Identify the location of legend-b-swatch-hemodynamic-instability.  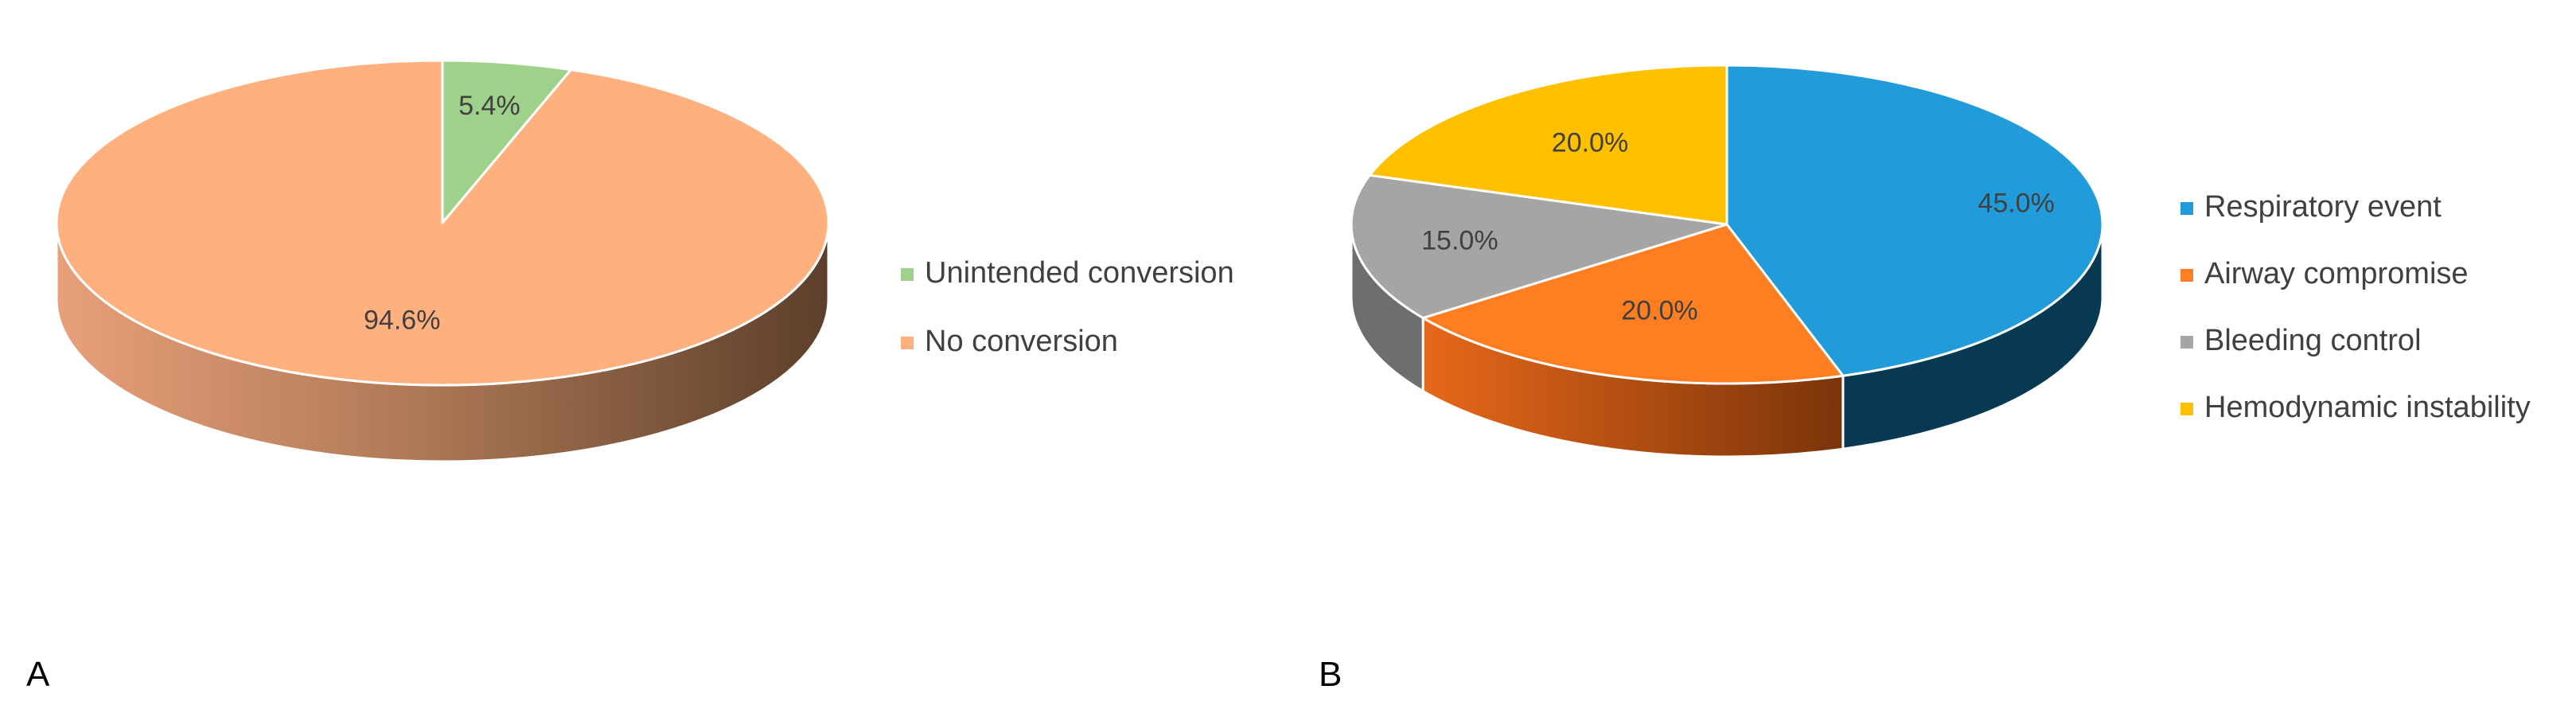
(2186, 409).